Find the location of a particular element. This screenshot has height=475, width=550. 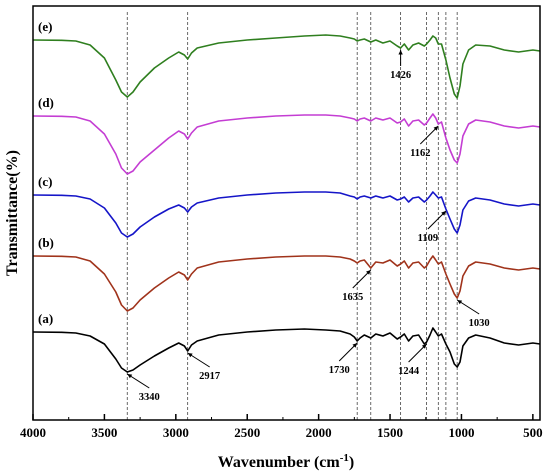

y-axis-title: Transmittance(%) is located at coordinates (12, 213).